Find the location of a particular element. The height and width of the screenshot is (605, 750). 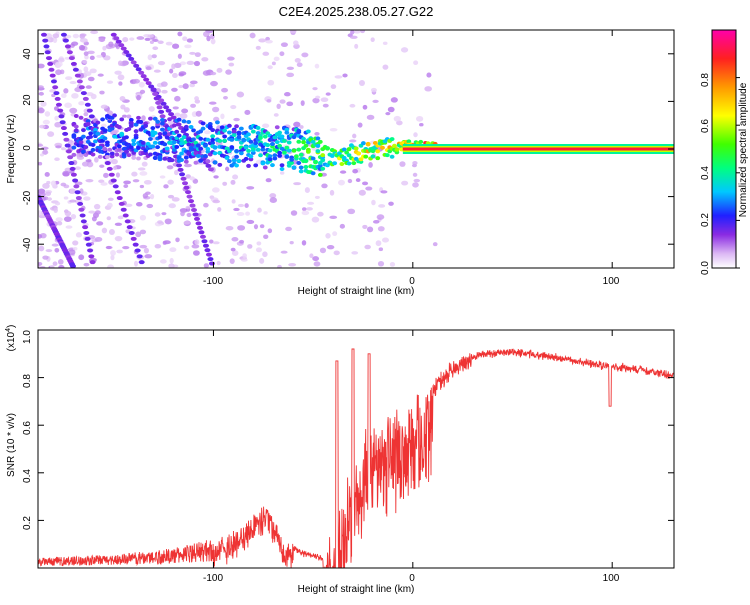

colorbar-gradient is located at coordinates (724, 149).